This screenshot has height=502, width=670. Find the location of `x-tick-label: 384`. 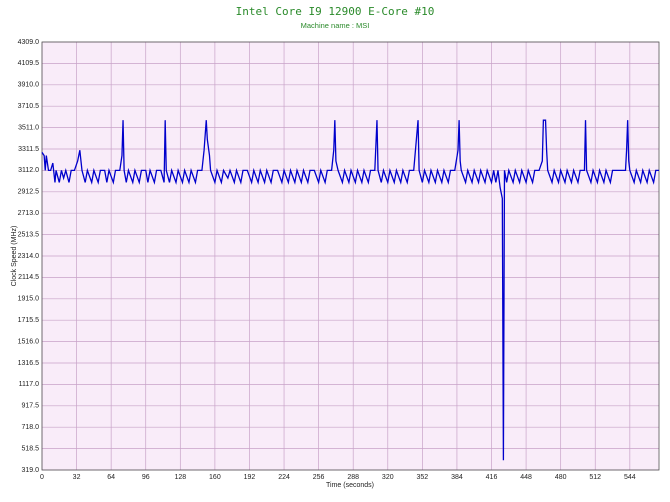

x-tick-label: 384 is located at coordinates (457, 477).